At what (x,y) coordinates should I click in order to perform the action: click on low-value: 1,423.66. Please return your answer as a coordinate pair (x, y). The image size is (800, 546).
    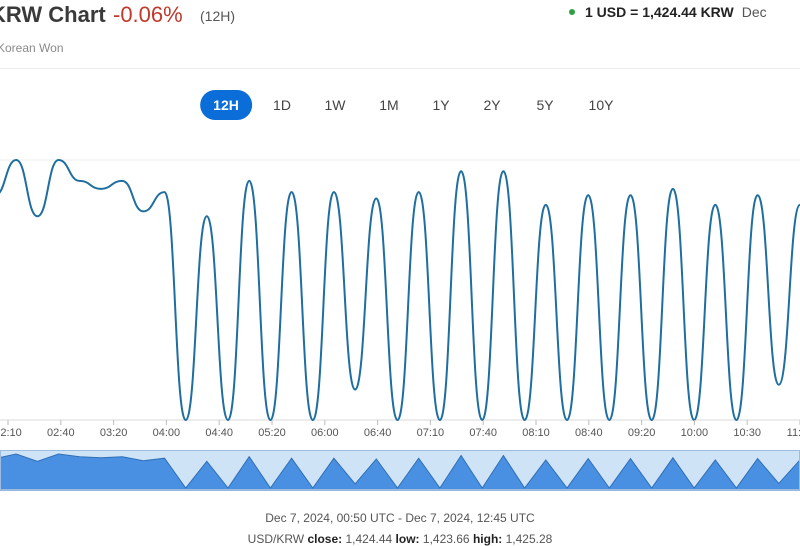
    Looking at the image, I should click on (446, 539).